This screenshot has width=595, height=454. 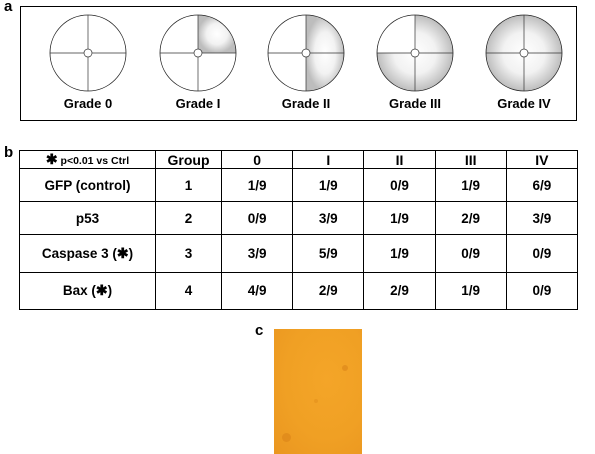 What do you see at coordinates (198, 103) in the screenshot?
I see `grade-label: Grade I` at bounding box center [198, 103].